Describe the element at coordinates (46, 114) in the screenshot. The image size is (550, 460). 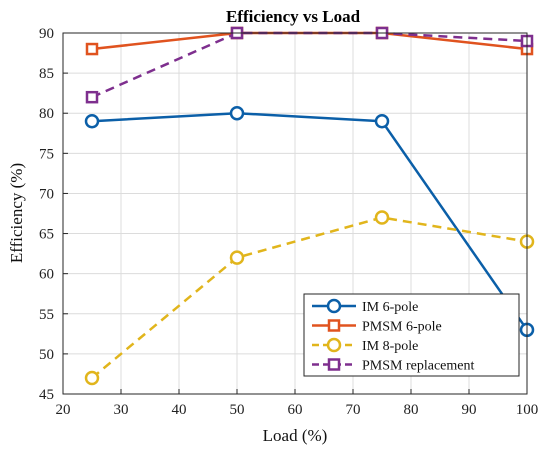
I see `y-tick-label: 80` at that location.